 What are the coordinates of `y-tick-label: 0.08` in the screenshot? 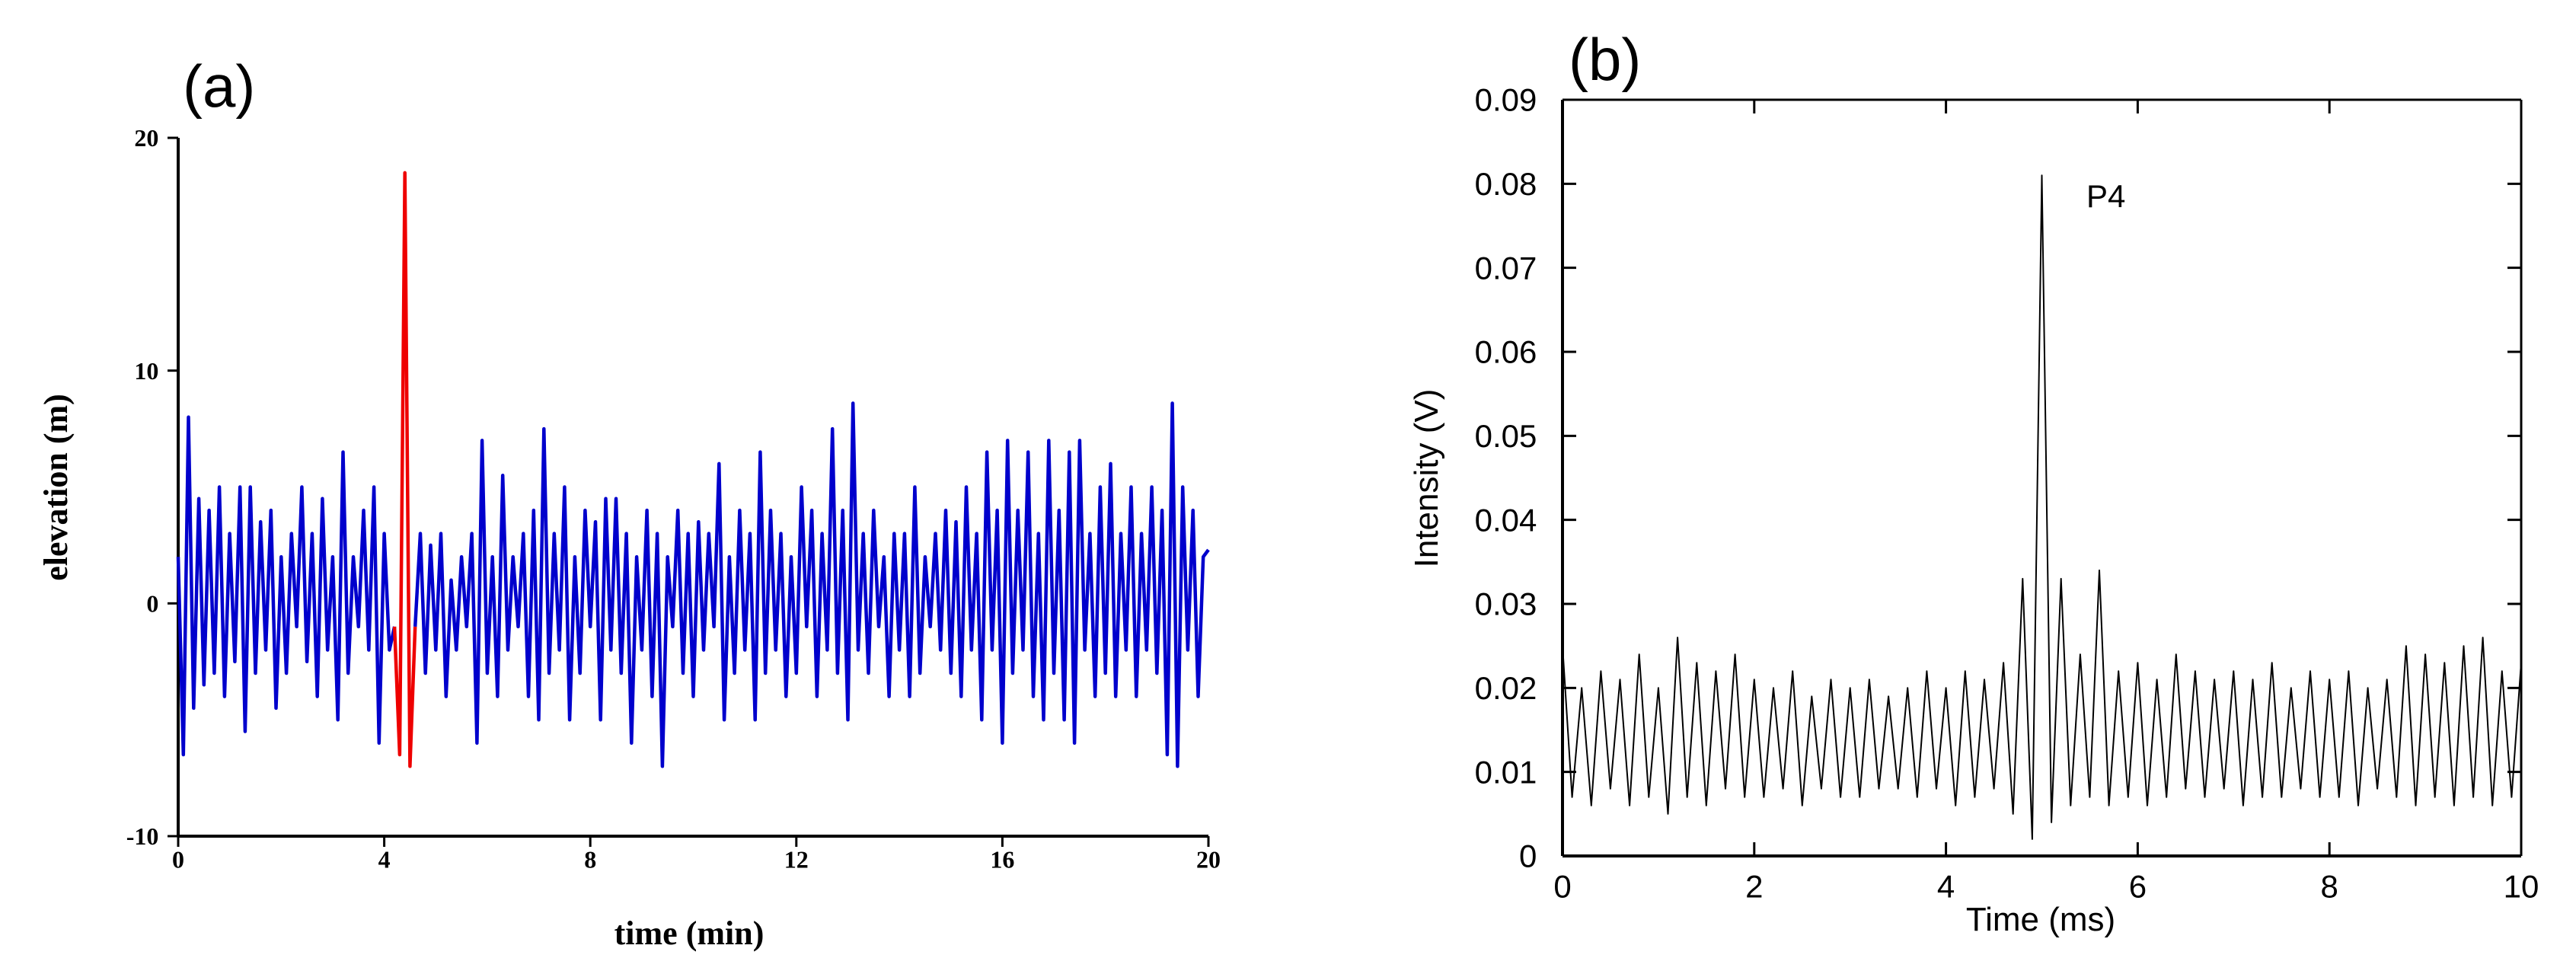 It's located at (1506, 184).